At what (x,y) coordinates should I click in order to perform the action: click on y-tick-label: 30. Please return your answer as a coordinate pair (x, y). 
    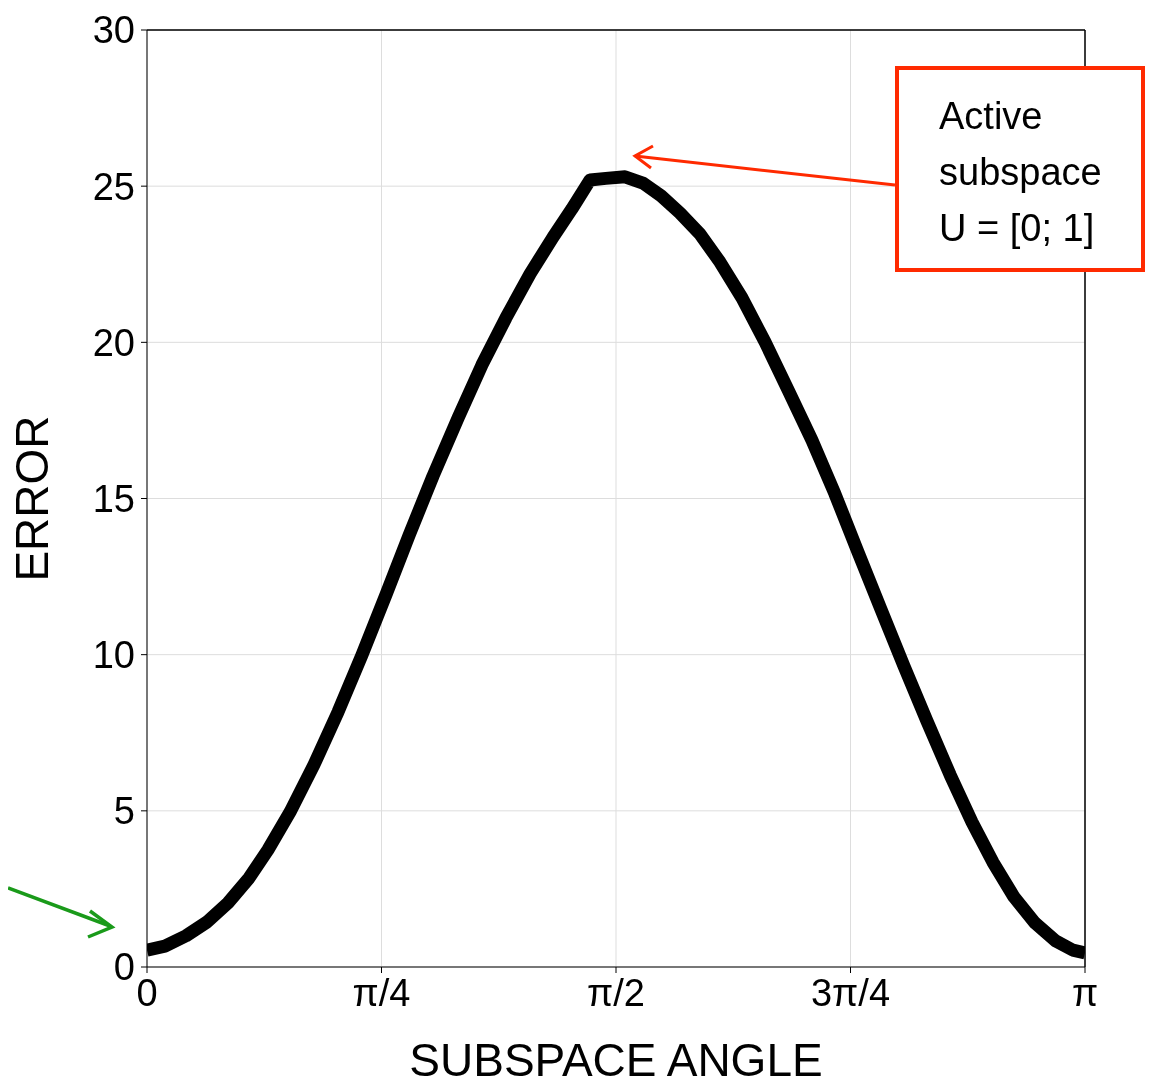
    Looking at the image, I should click on (113, 30).